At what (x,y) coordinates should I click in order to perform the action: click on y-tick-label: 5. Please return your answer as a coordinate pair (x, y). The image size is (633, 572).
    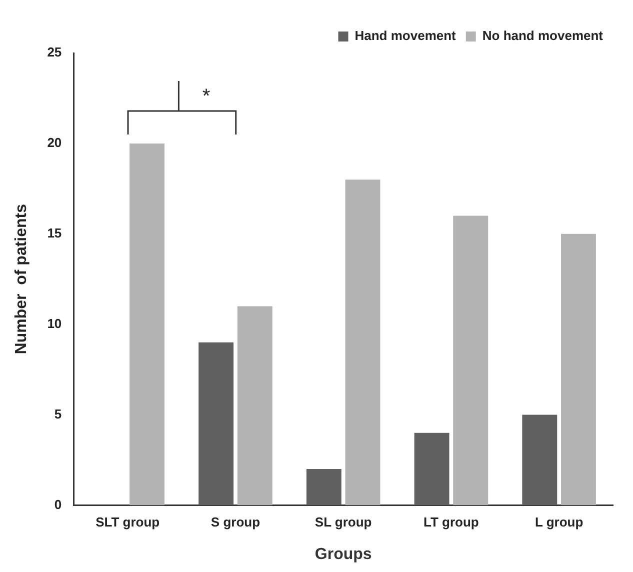
    Looking at the image, I should click on (58, 414).